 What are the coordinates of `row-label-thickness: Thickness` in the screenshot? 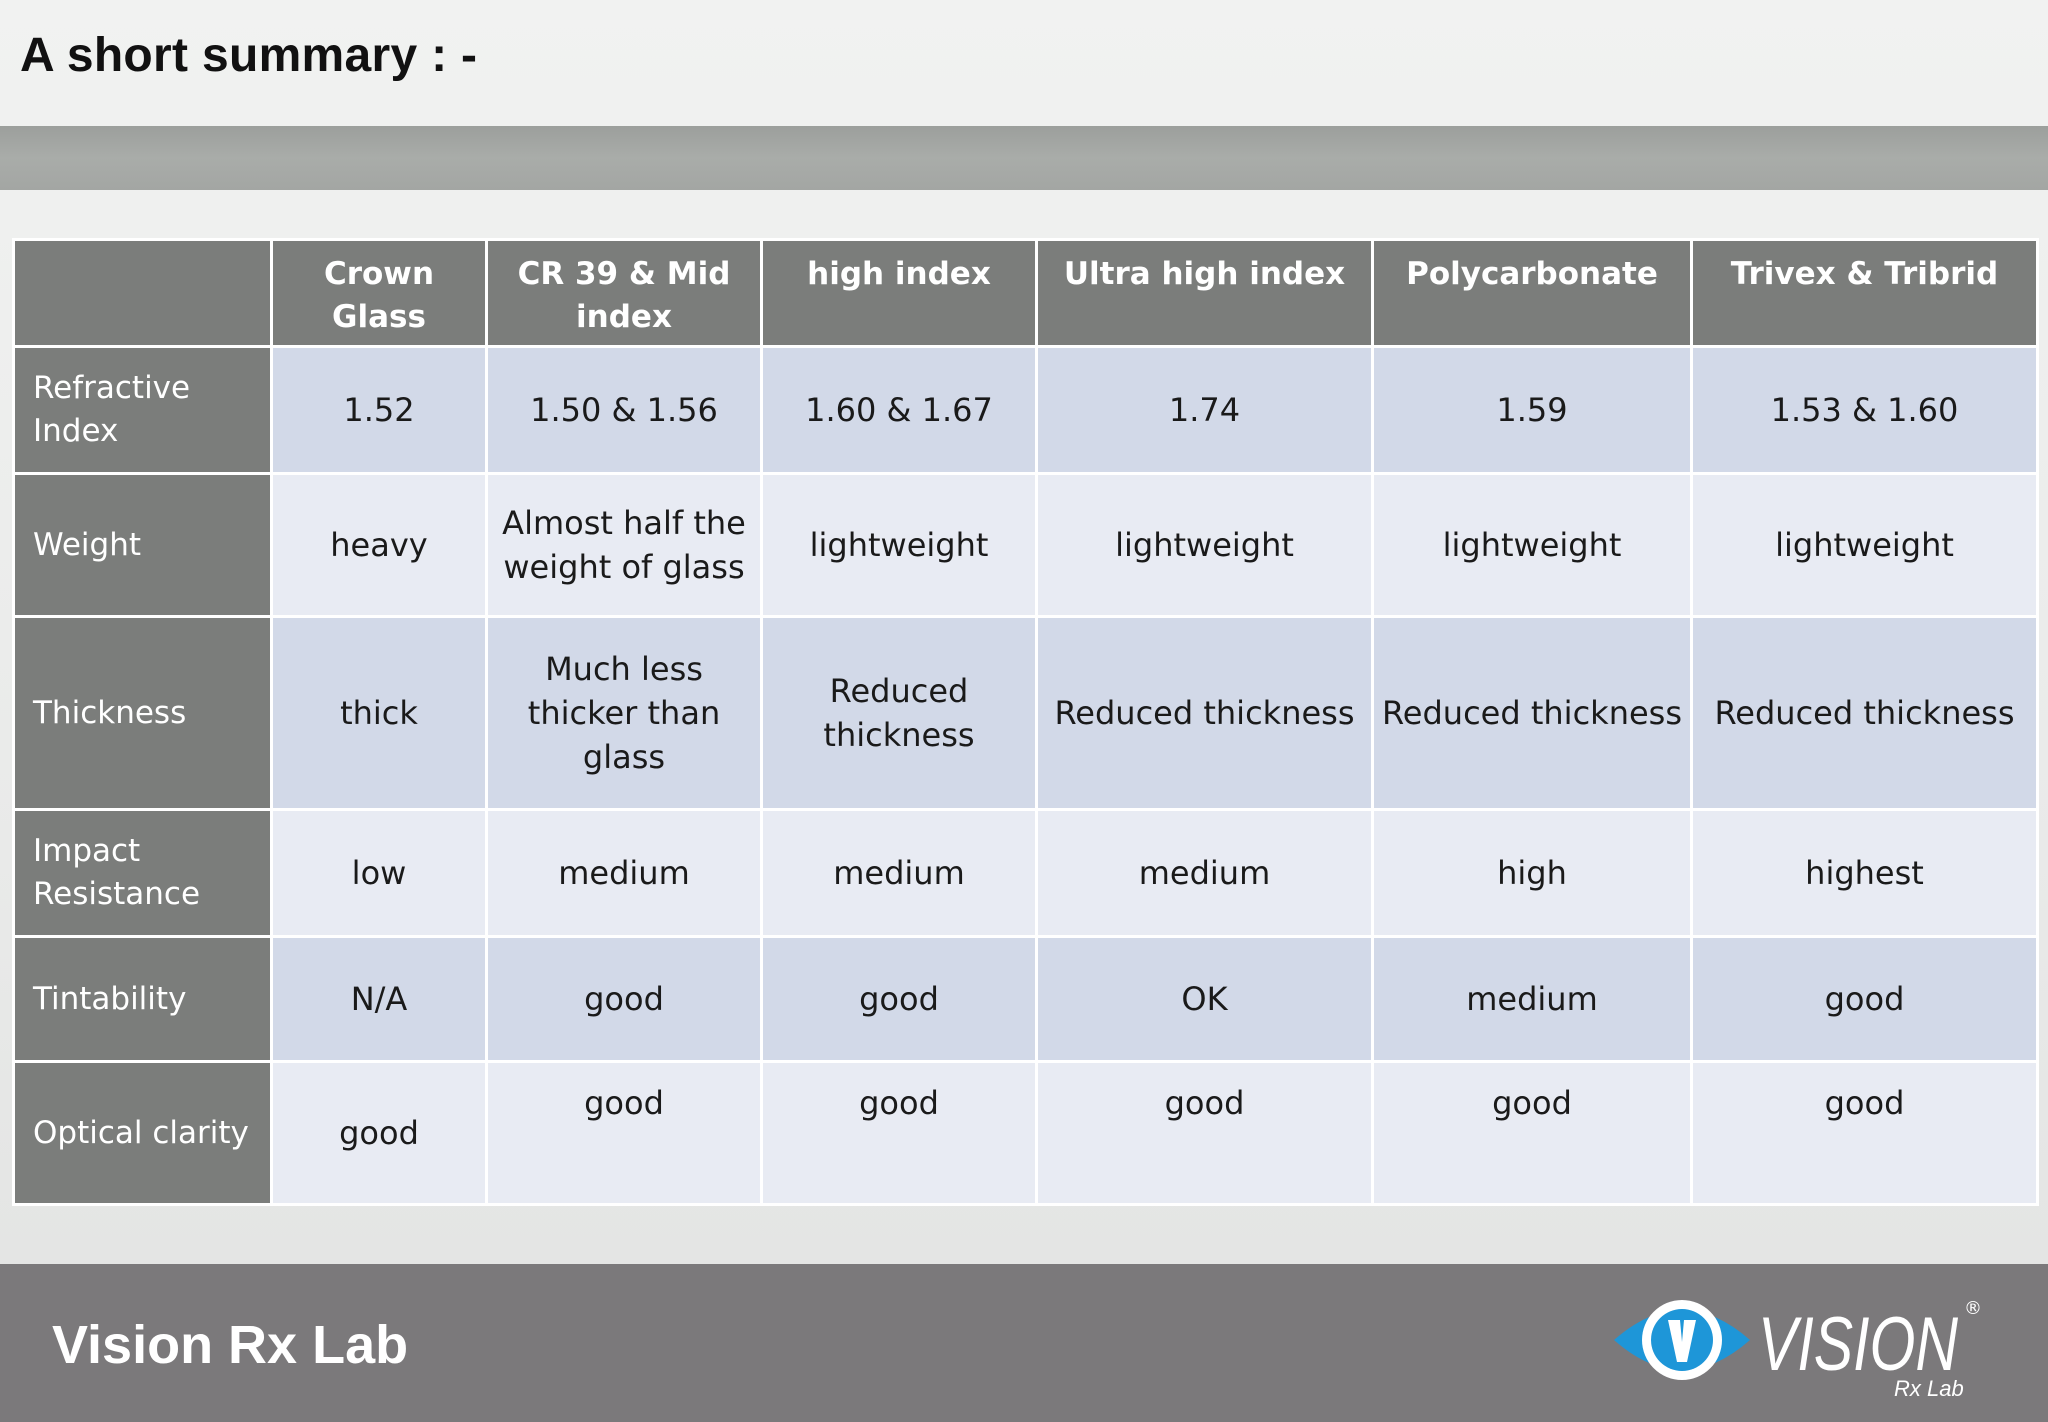 It's located at (142, 713).